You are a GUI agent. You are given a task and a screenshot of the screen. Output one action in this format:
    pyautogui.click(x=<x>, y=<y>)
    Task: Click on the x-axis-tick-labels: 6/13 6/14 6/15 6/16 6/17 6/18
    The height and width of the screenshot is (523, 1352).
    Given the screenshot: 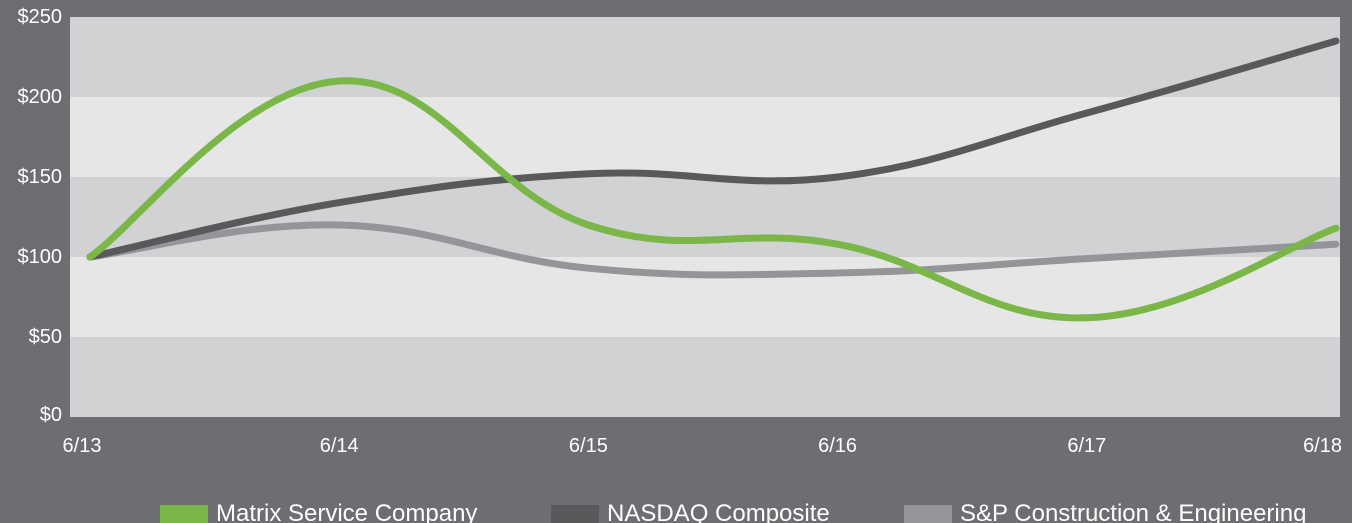 What is the action you would take?
    pyautogui.click(x=702, y=446)
    